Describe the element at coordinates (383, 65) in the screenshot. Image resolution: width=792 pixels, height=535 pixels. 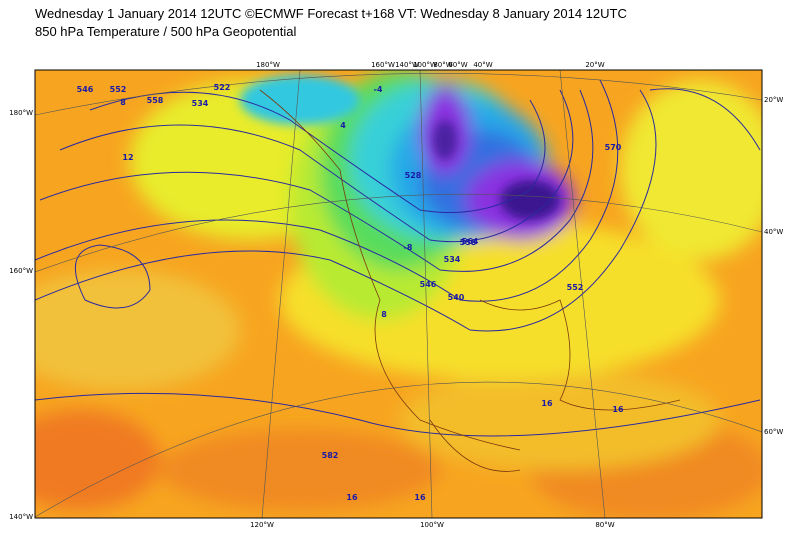
I see `top-label: 160°W` at that location.